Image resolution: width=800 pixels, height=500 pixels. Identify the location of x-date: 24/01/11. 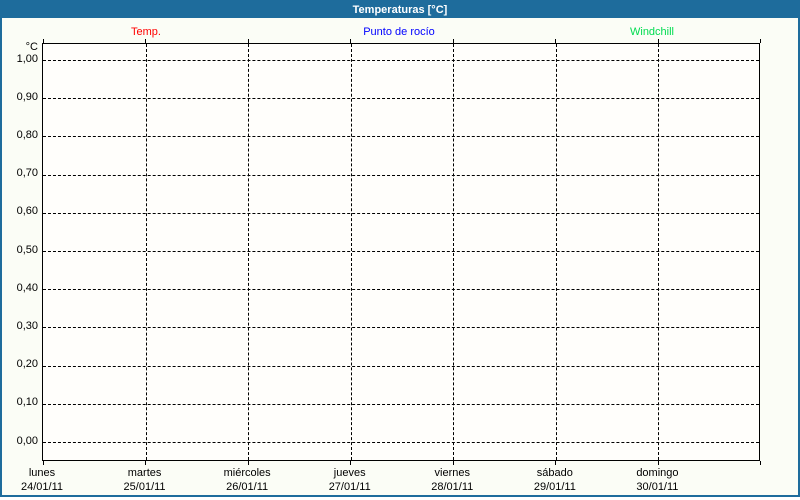
(41, 487).